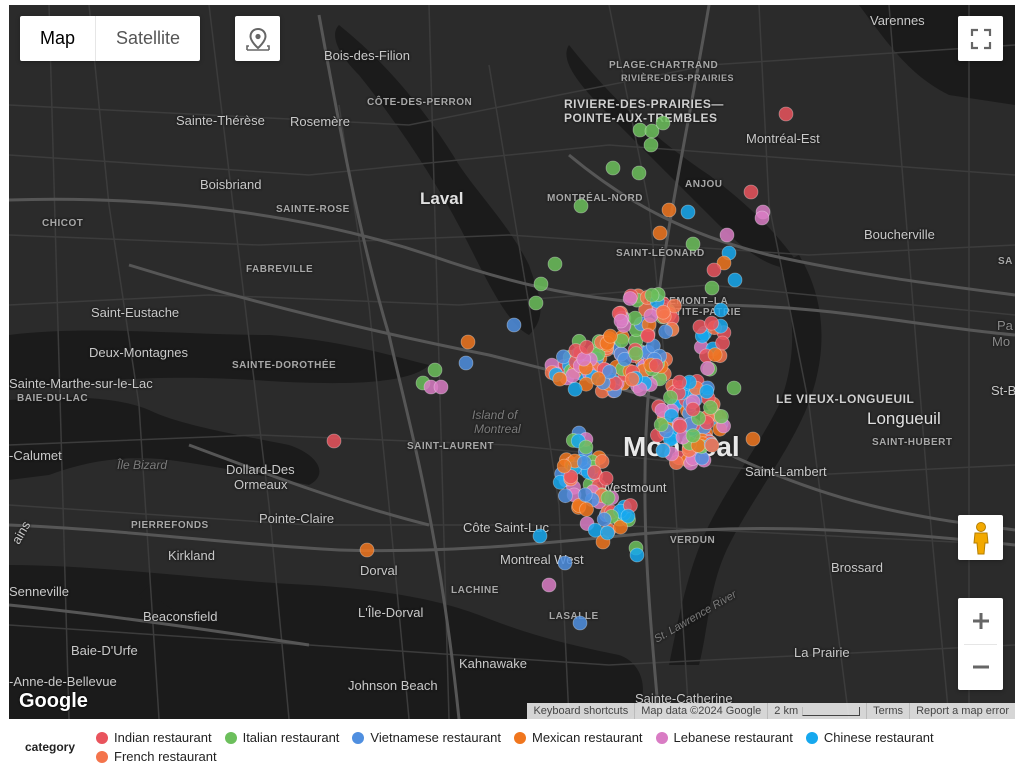  What do you see at coordinates (148, 38) in the screenshot?
I see `map-type-satellite-button: Satellite` at bounding box center [148, 38].